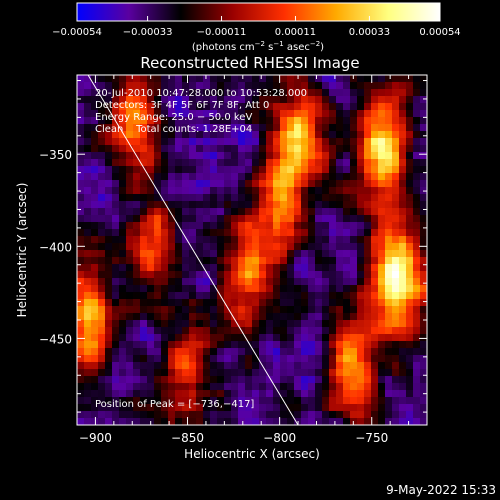 This screenshot has height=500, width=500. What do you see at coordinates (174, 404) in the screenshot?
I see `peak-position-label: Position of Peak = [−736,−417]` at bounding box center [174, 404].